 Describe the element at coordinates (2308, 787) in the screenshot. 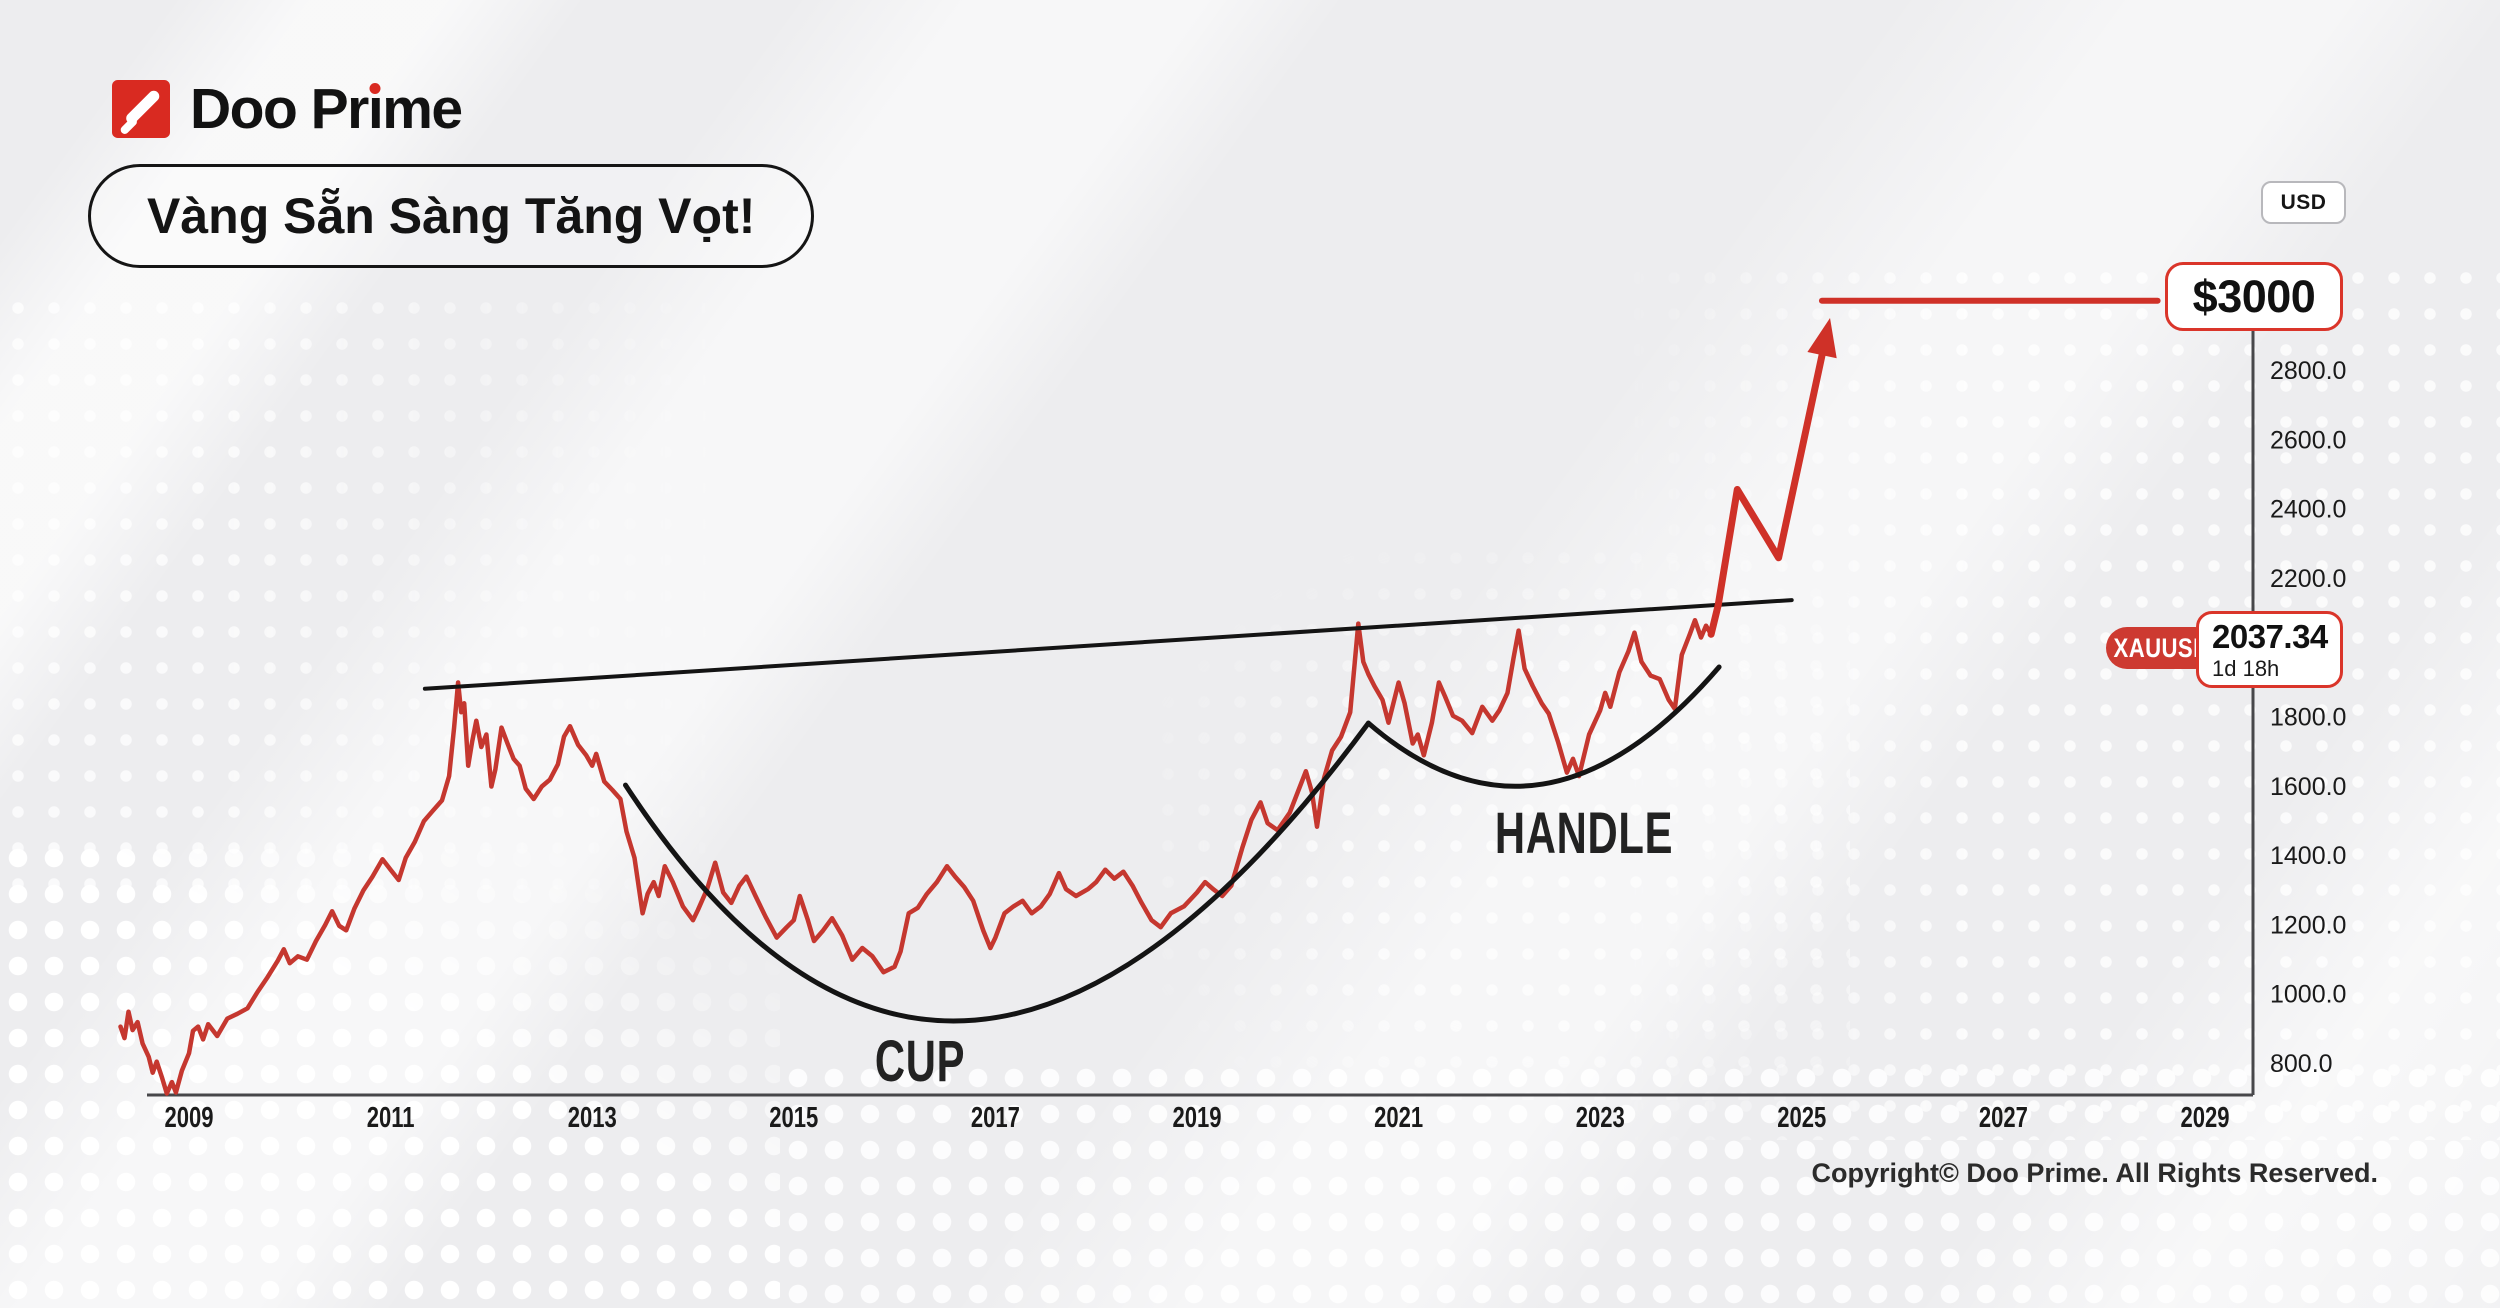

I see `y-tick-label: 1600.0` at that location.